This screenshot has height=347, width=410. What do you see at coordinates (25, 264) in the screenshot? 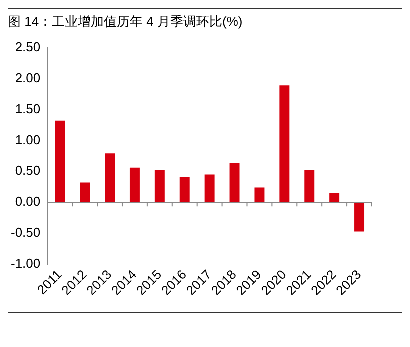
I see `y-tick-label: -1.00` at bounding box center [25, 264].